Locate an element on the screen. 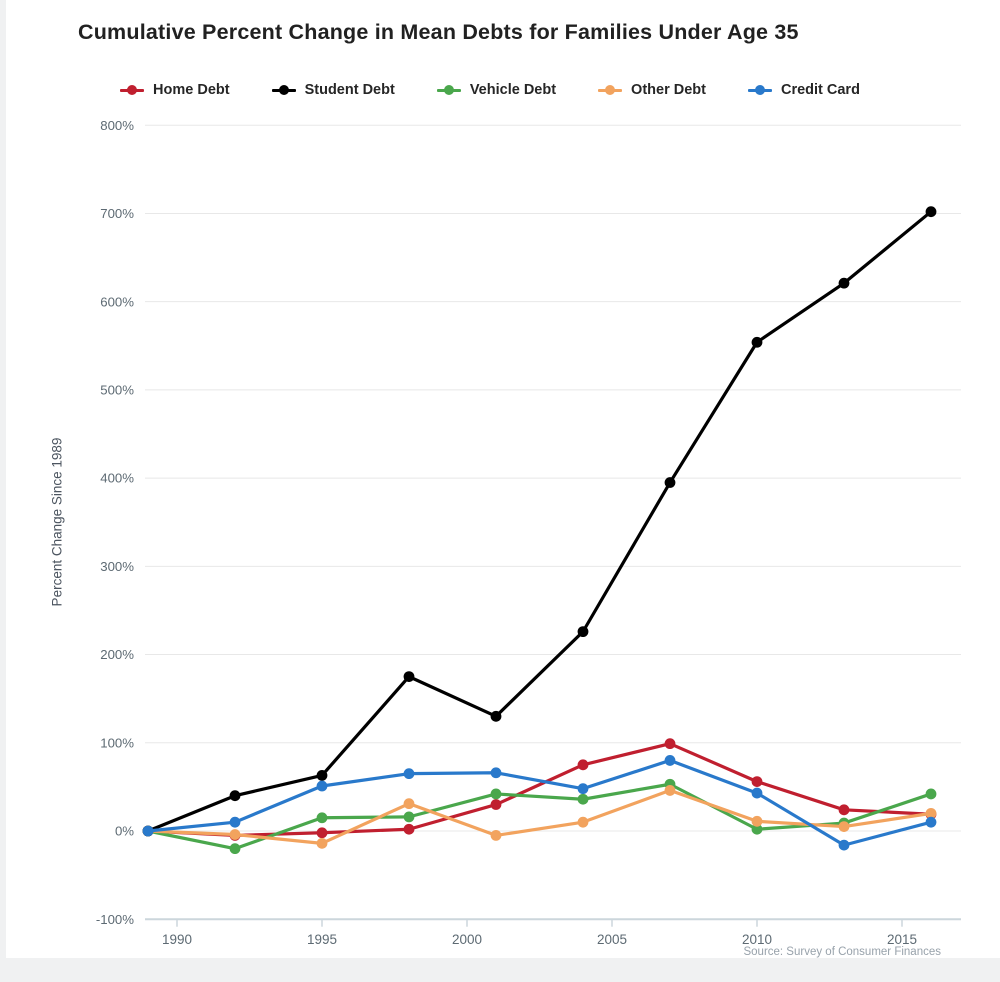 Image resolution: width=1000 pixels, height=982 pixels. series-point-credit-card-2010 is located at coordinates (757, 793).